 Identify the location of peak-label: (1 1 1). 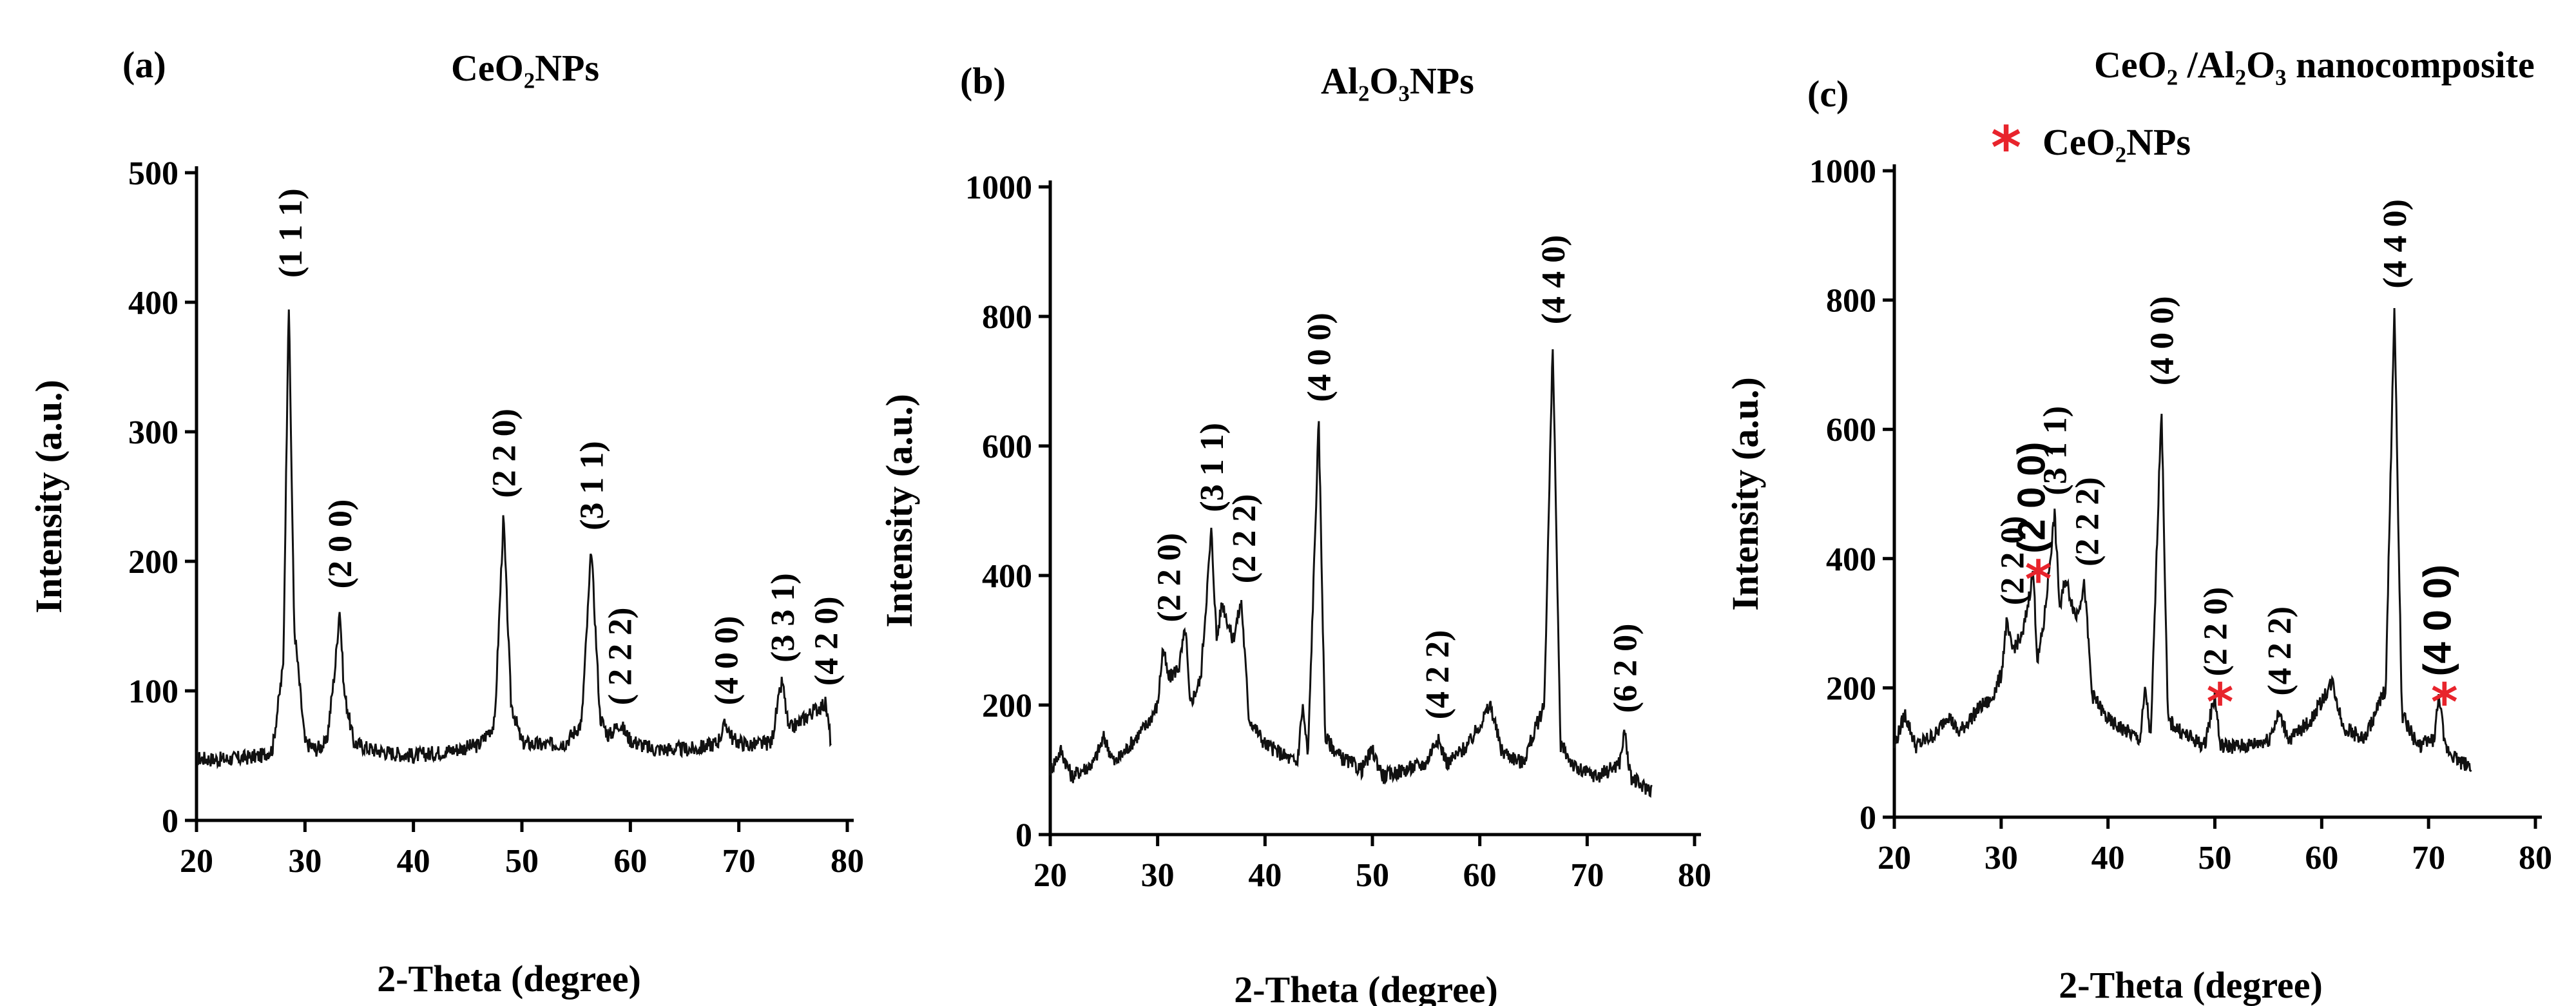
(291, 233).